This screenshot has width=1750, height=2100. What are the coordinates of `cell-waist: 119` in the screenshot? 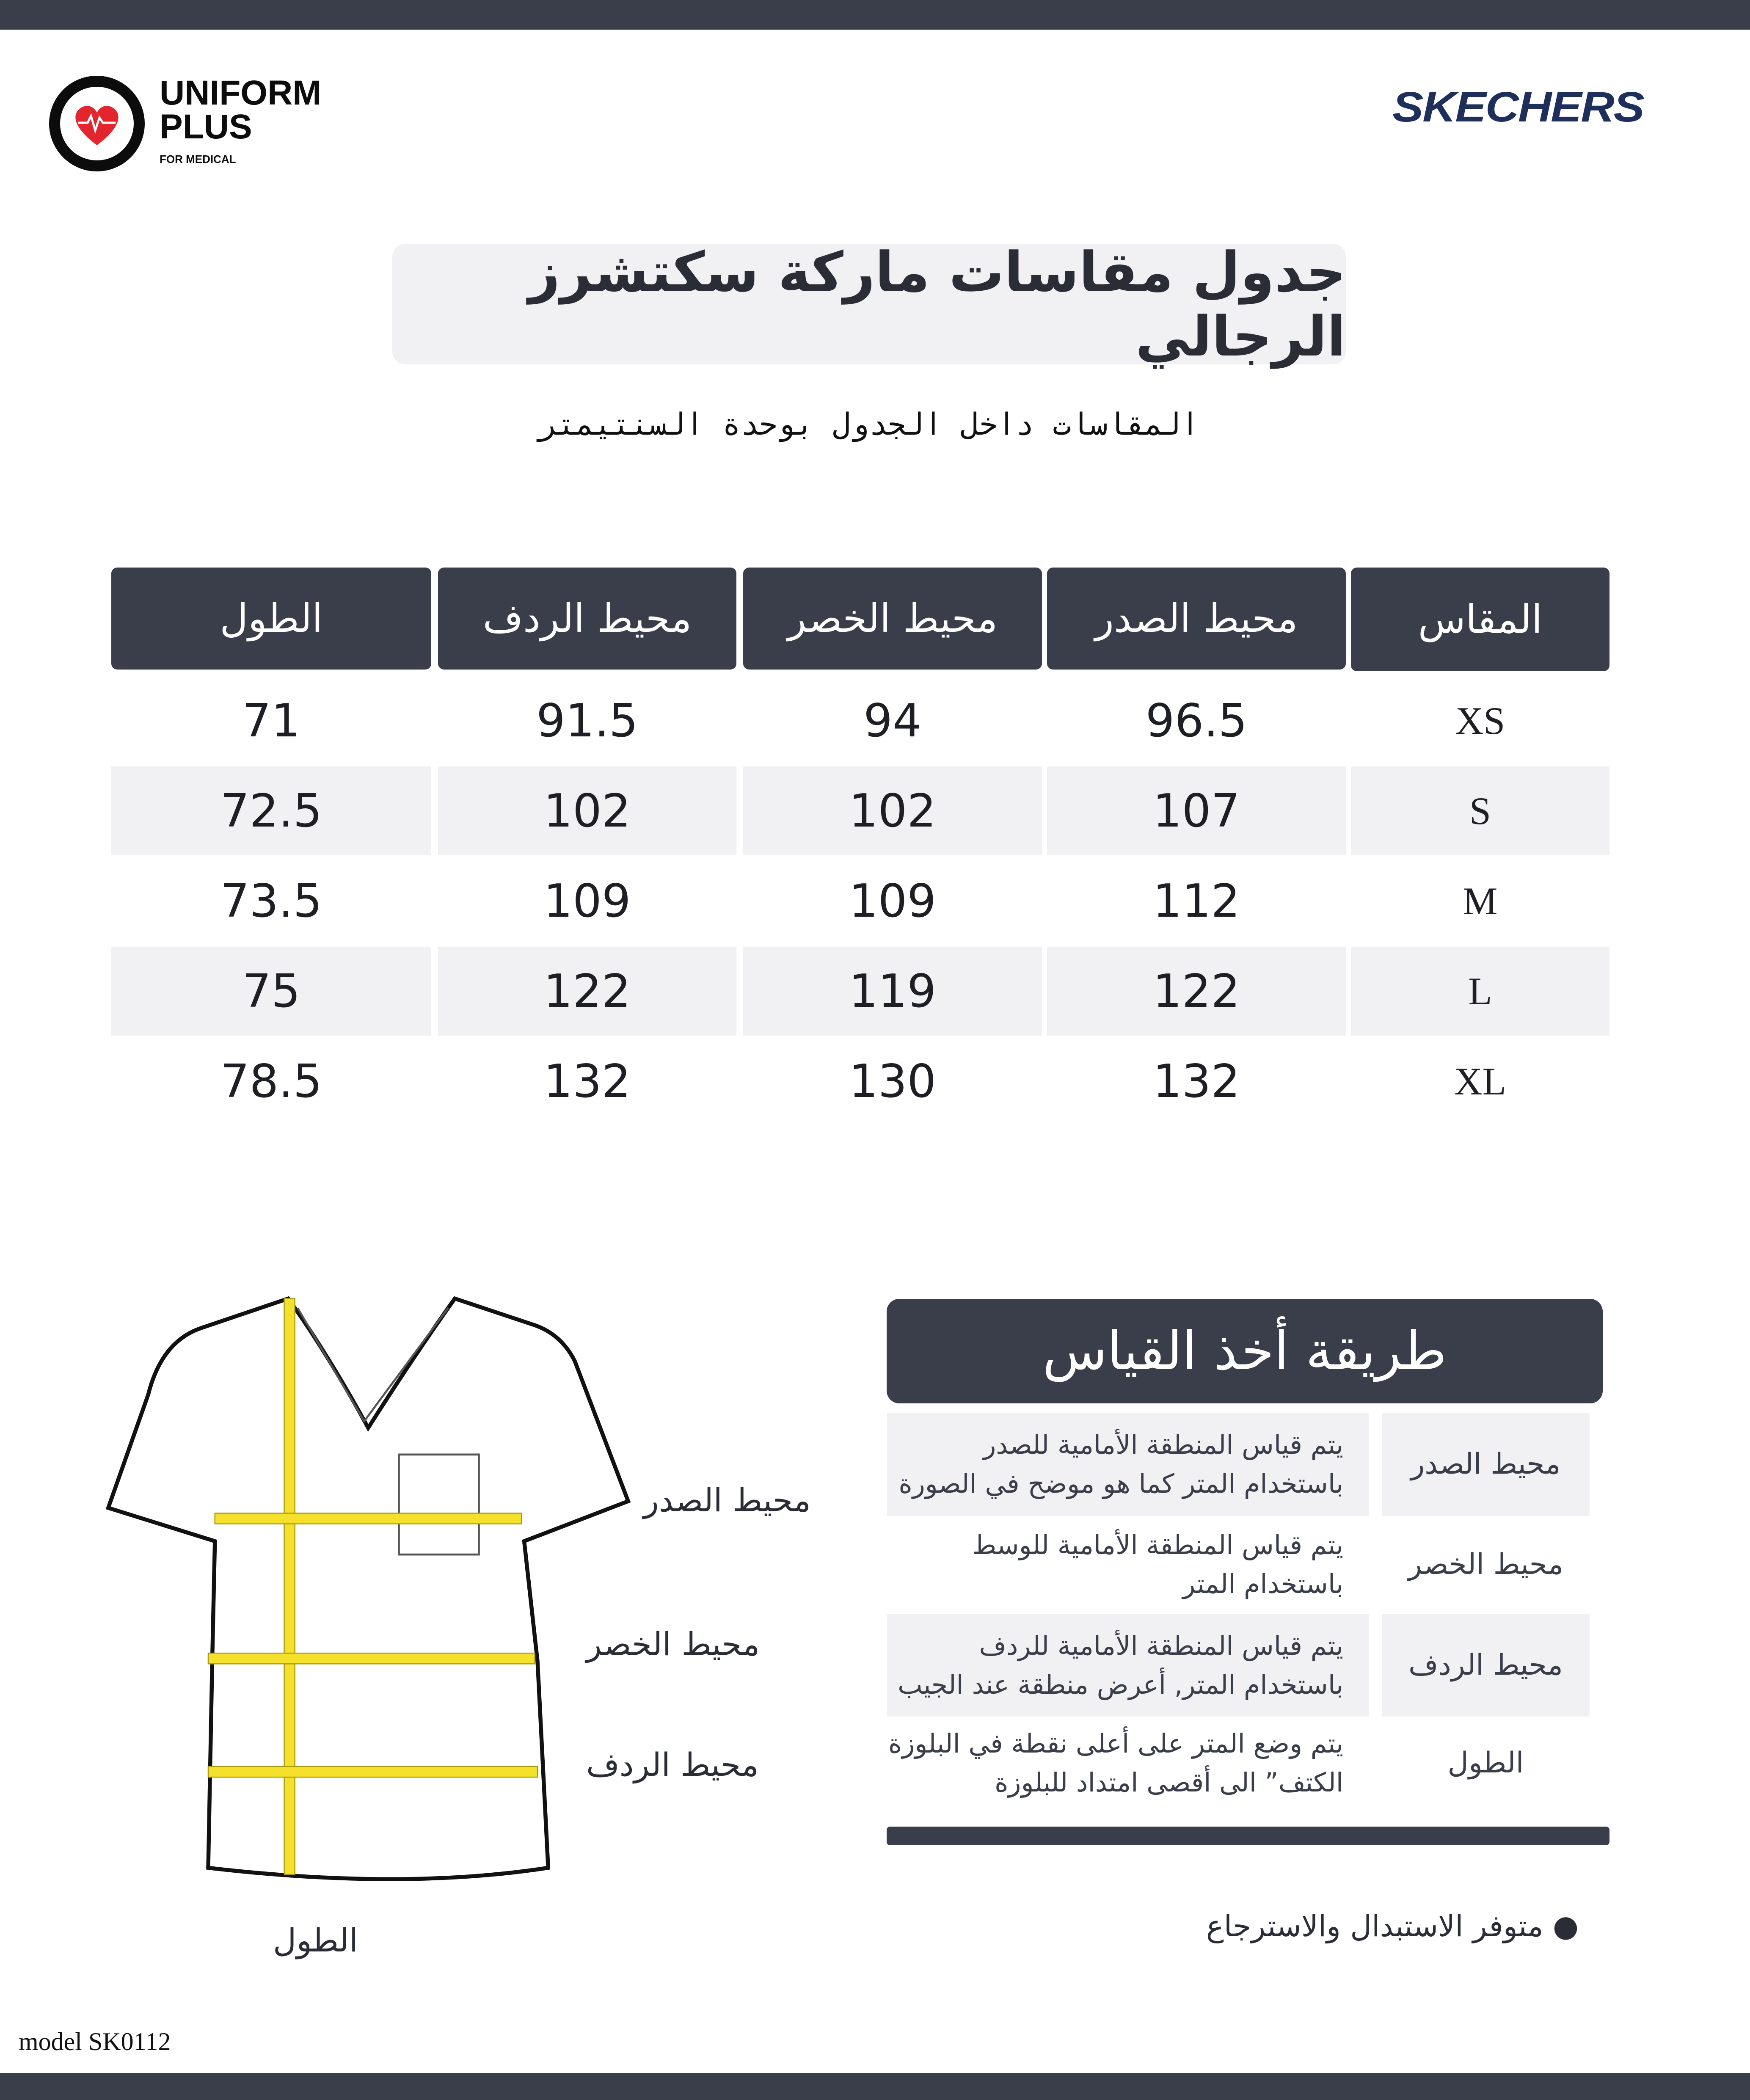 It's located at (892, 992).